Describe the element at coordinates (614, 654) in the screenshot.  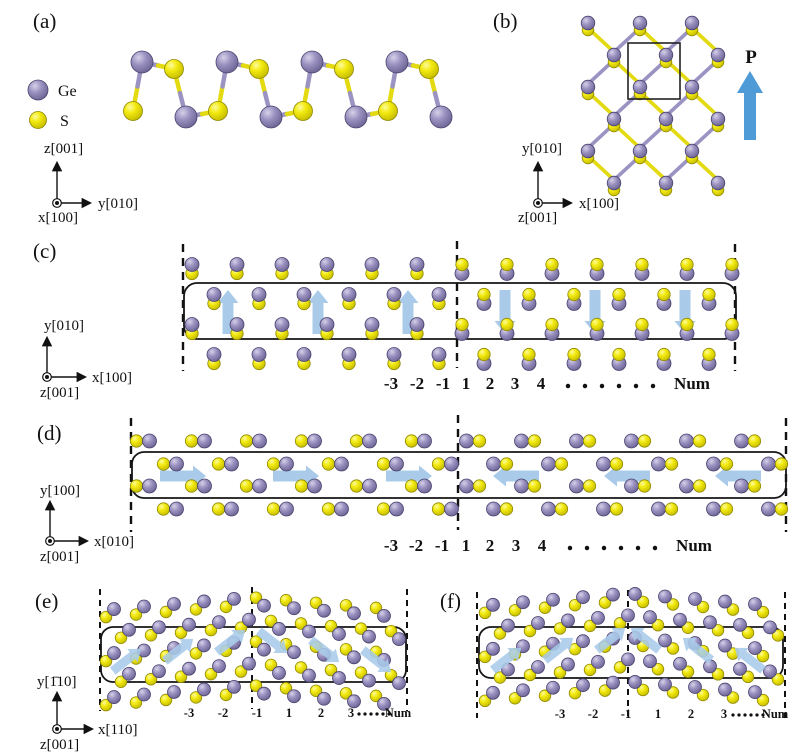
I see `panel-f: (f) -3 -2 -1 1 2 3 Num` at that location.